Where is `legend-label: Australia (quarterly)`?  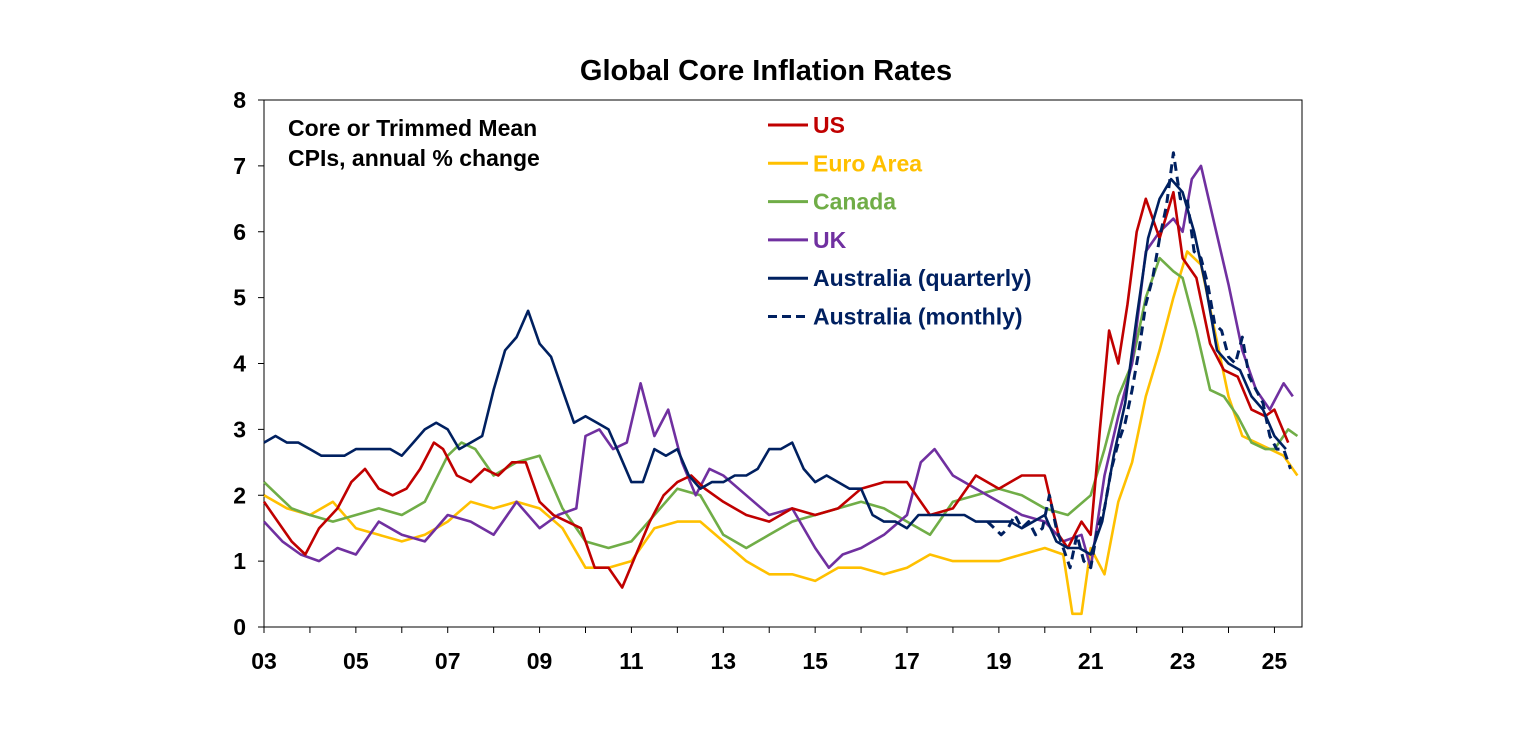
legend-label: Australia (quarterly) is located at coordinates (922, 278).